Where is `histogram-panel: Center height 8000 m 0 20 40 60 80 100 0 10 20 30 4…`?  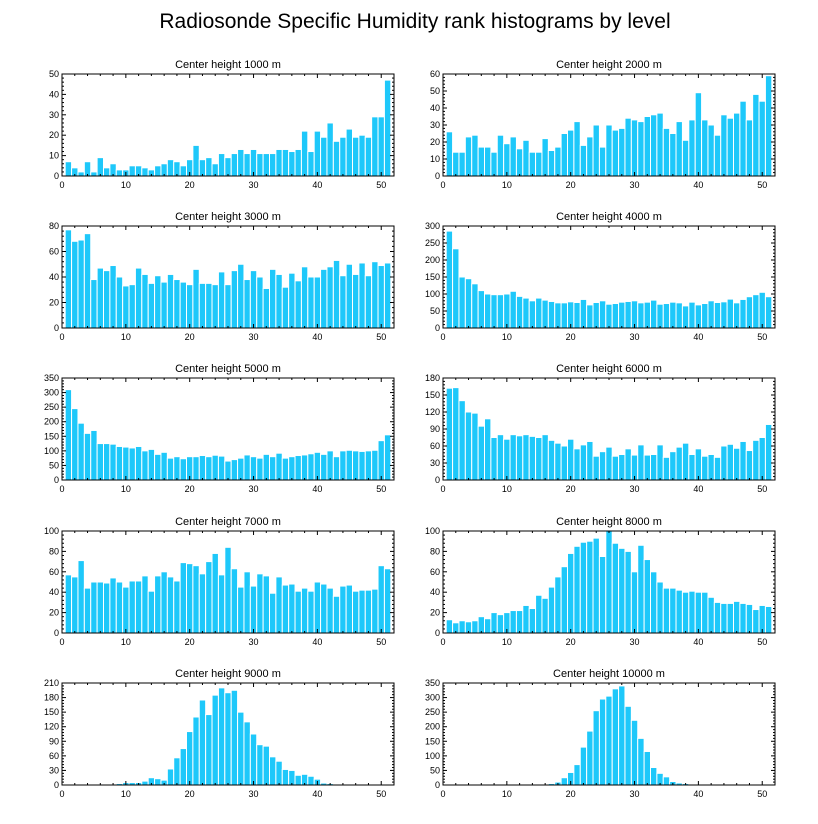 histogram-panel: Center height 8000 m 0 20 40 60 80 100 0 10 20 30 4… is located at coordinates (600, 581).